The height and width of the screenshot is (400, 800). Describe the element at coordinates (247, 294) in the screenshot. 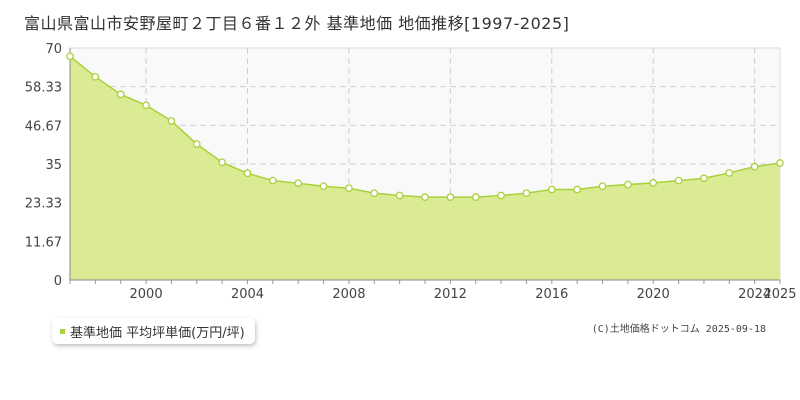

I see `x-tick-label: 2004` at that location.